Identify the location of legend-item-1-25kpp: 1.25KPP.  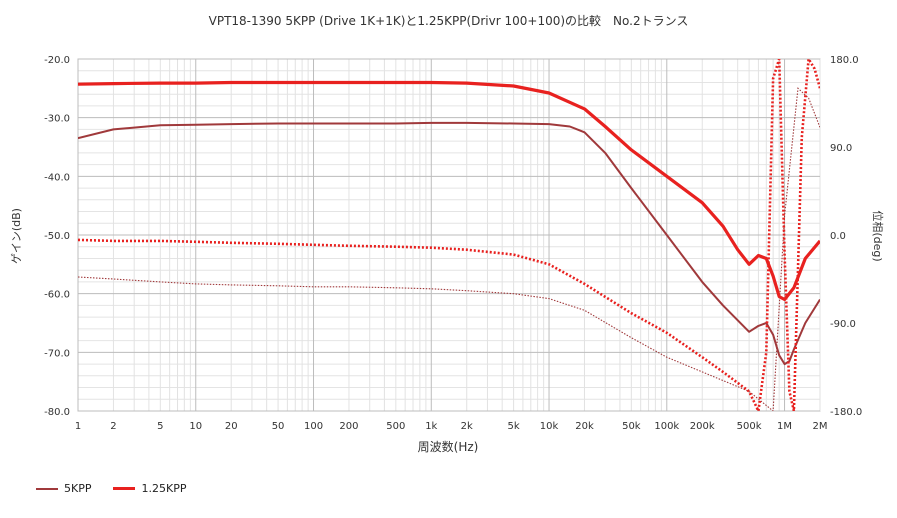
(149, 488).